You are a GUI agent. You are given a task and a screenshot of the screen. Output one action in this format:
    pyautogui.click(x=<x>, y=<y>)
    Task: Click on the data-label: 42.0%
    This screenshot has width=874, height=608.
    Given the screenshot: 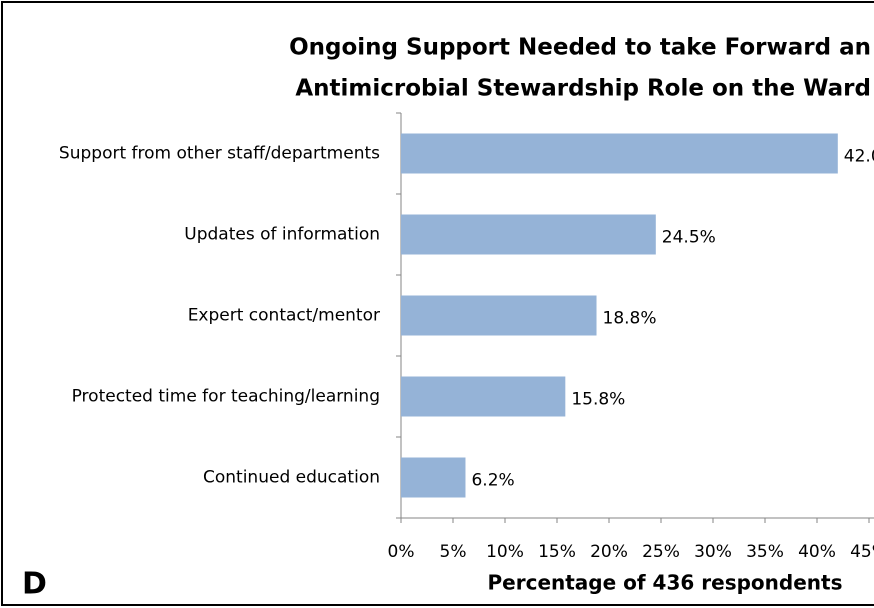 What is the action you would take?
    pyautogui.click(x=859, y=157)
    